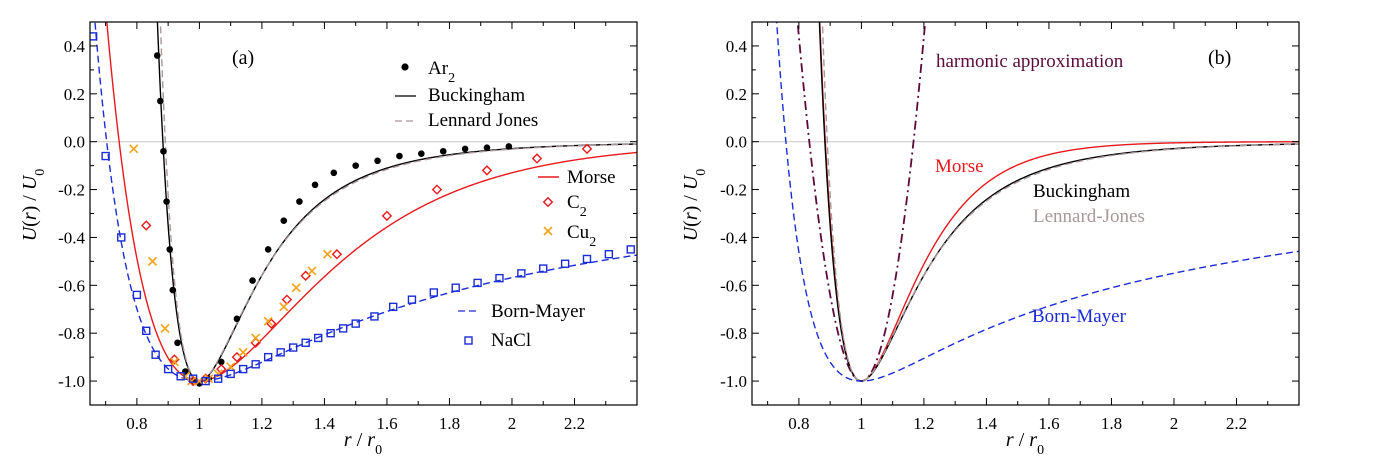 The height and width of the screenshot is (468, 1373). I want to click on y-tick-label-a-1: 0.2, so click(74, 94).